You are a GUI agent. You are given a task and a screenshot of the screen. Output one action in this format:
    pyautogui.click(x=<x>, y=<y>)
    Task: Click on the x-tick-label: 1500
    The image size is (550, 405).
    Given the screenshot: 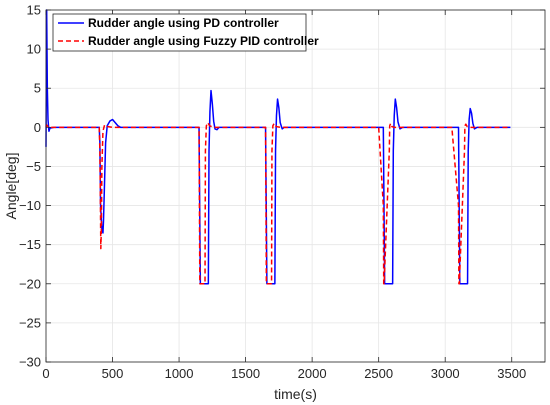 What is the action you would take?
    pyautogui.click(x=245, y=373)
    